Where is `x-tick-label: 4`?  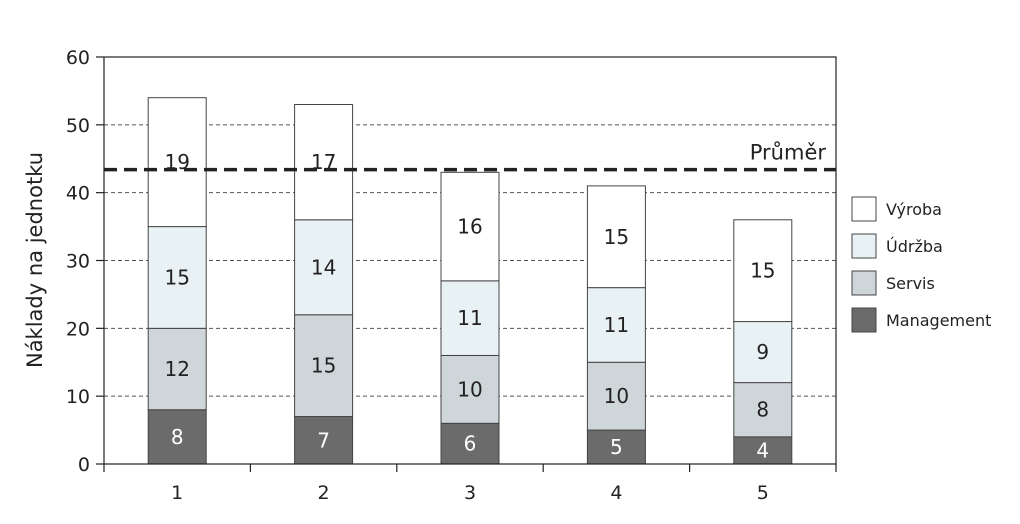 x-tick-label: 4 is located at coordinates (616, 493).